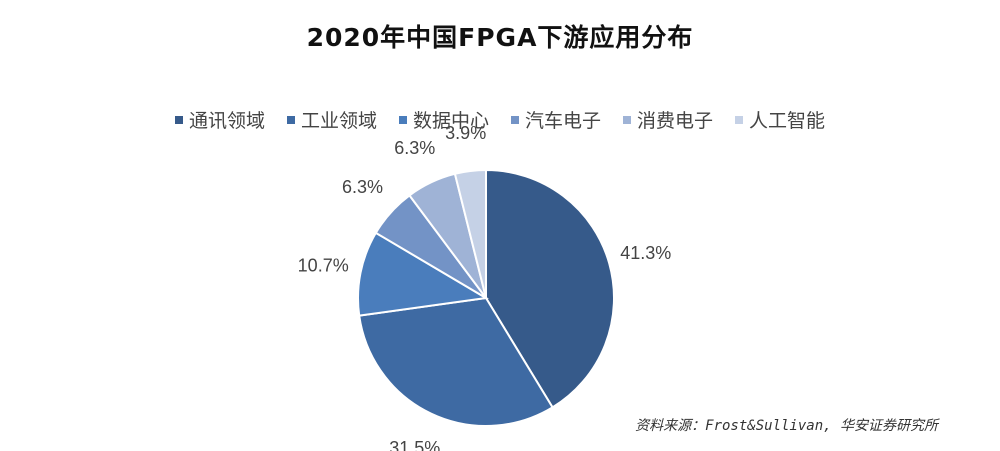  Describe the element at coordinates (450, 121) in the screenshot. I see `legend-label: 数据中心` at that location.